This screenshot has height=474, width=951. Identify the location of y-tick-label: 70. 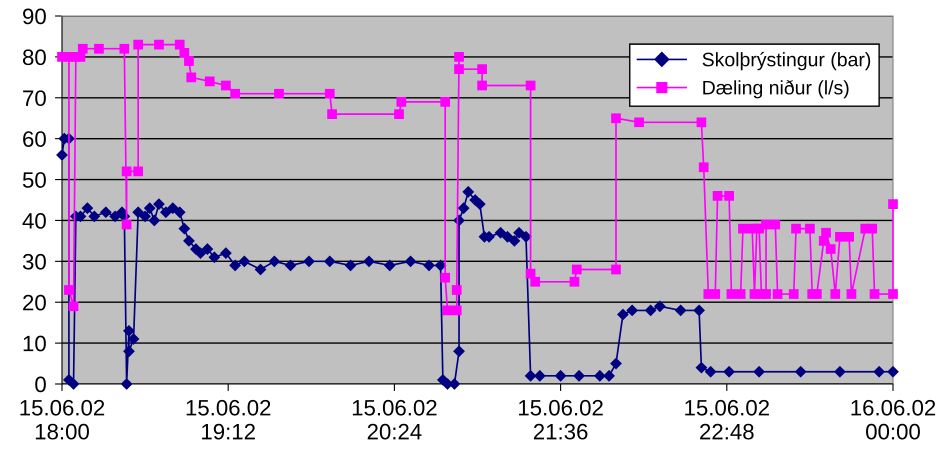
(34, 98).